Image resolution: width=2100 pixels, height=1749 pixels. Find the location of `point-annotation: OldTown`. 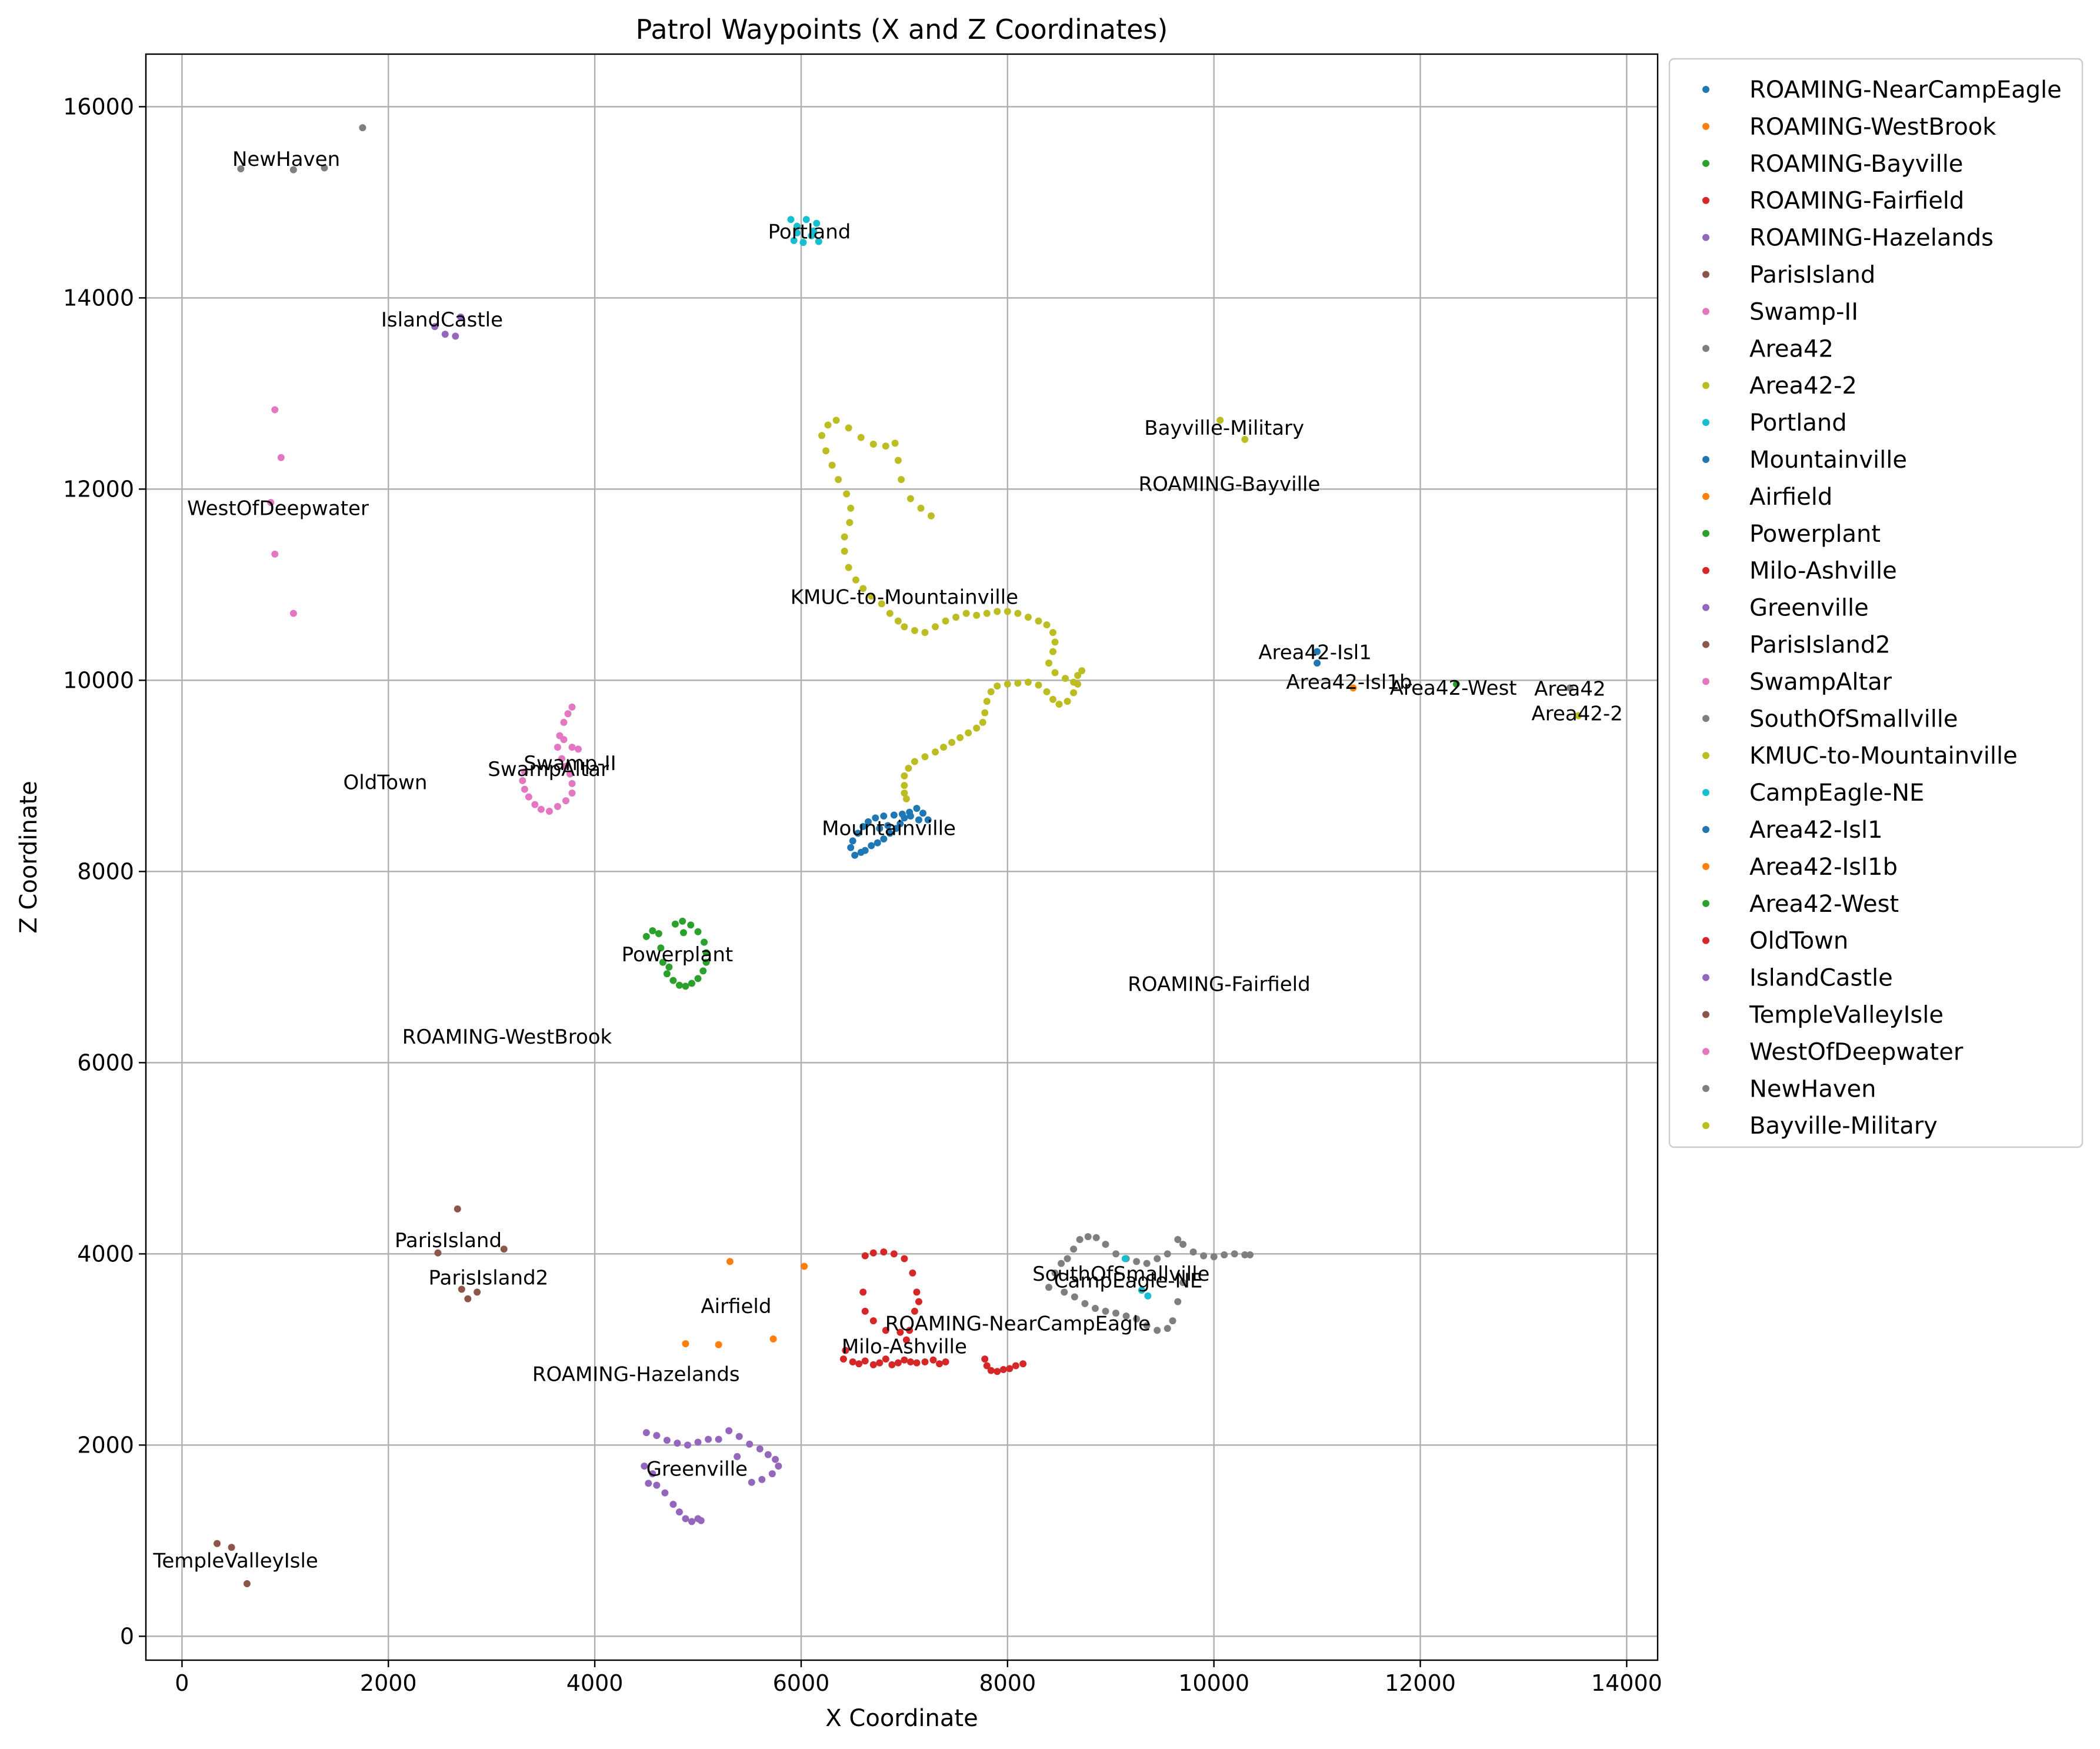

point-annotation: OldTown is located at coordinates (386, 783).